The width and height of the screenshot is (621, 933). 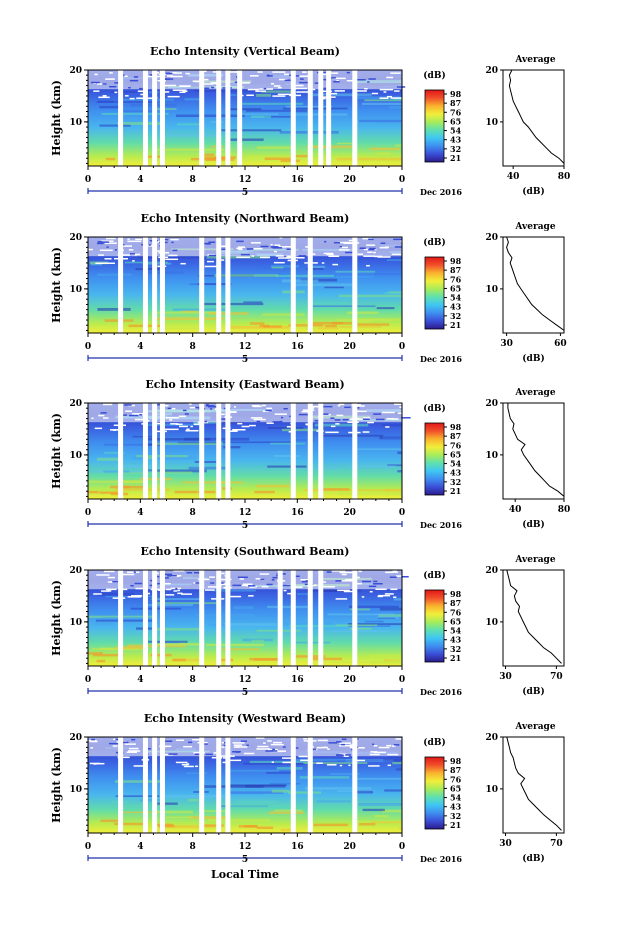 I want to click on colorbar-unit: (dB), so click(x=434, y=242).